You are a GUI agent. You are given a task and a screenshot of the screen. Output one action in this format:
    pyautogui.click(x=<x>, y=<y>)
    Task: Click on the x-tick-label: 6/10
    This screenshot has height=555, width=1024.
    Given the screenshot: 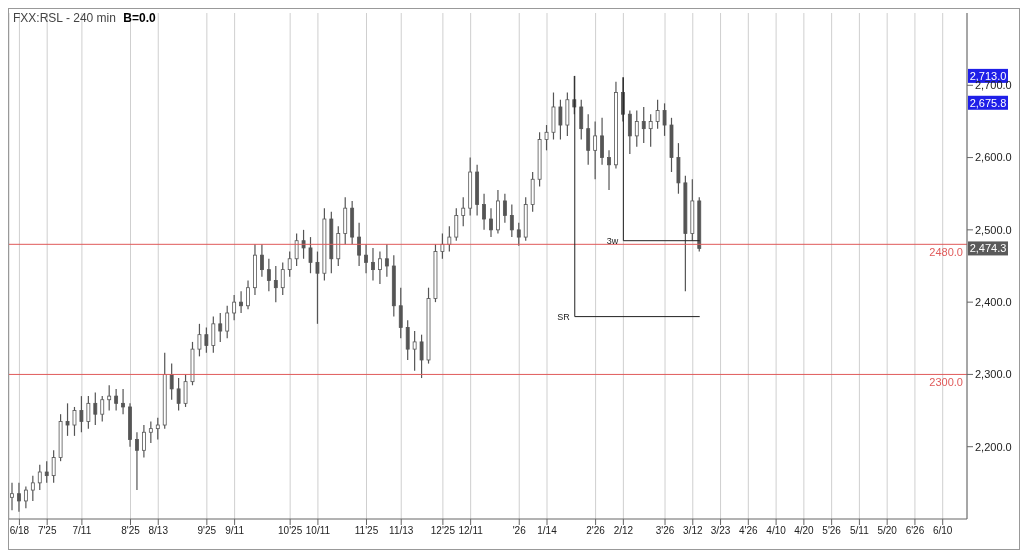 What is the action you would take?
    pyautogui.click(x=942, y=531)
    